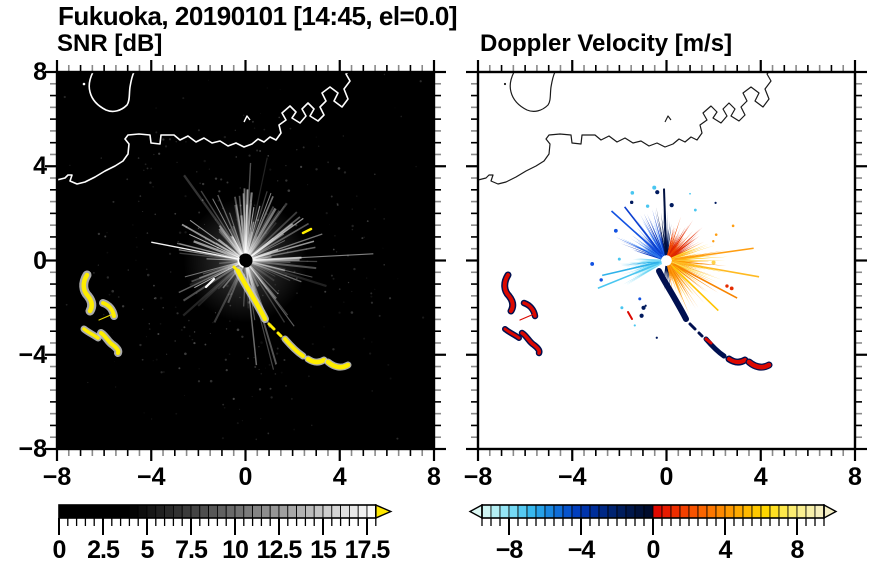  Describe the element at coordinates (572, 477) in the screenshot. I see `vel-x-tick-label: −4` at that location.